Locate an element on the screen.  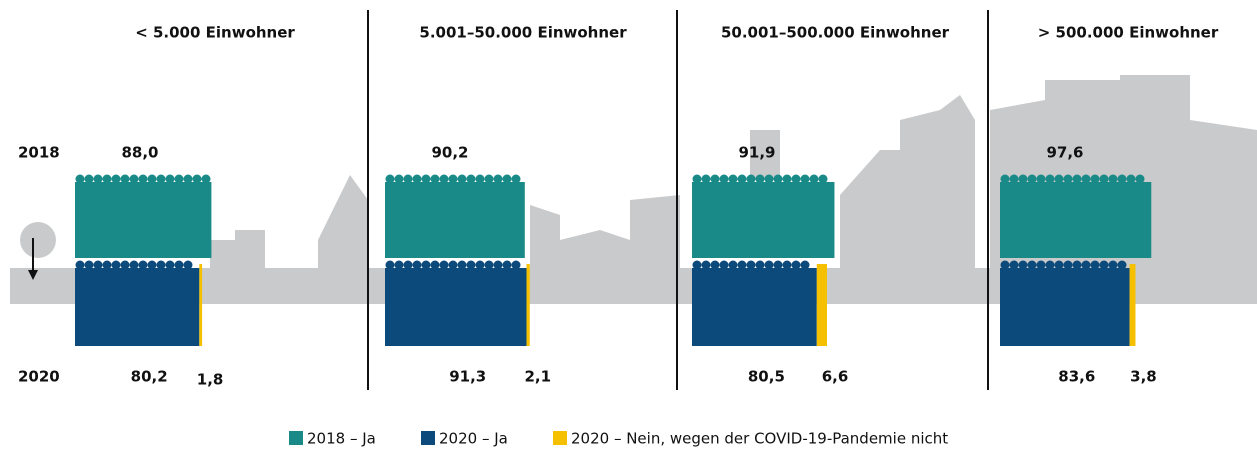
value-label: 2,1 is located at coordinates (537, 377).